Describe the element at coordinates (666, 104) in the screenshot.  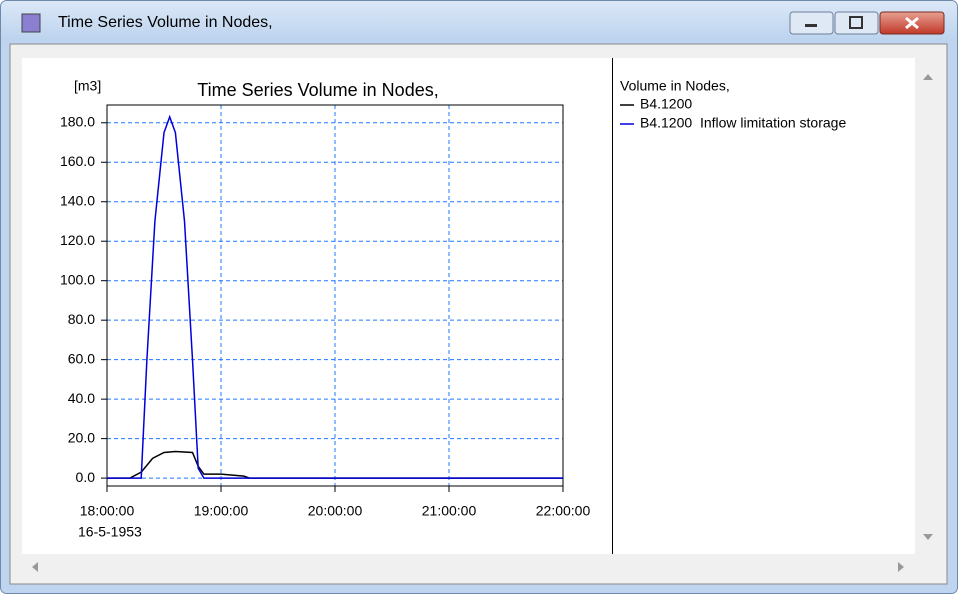
I see `legend-entry: B4.1200` at that location.